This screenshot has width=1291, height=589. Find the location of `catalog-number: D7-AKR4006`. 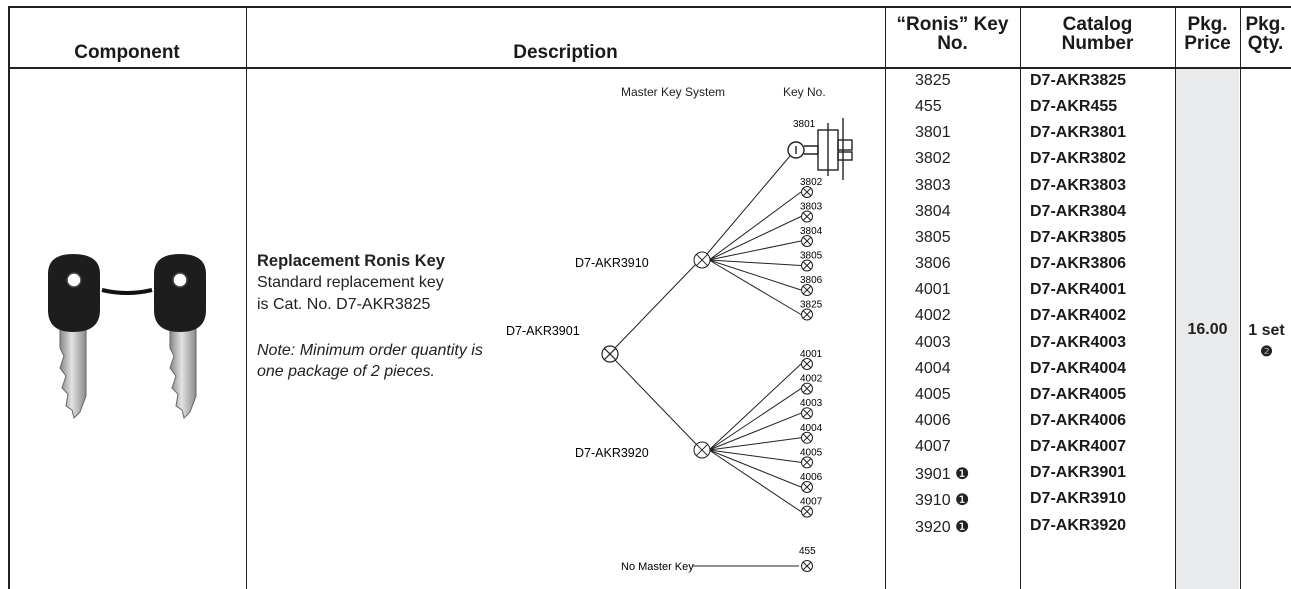

catalog-number: D7-AKR4006 is located at coordinates (1078, 420).